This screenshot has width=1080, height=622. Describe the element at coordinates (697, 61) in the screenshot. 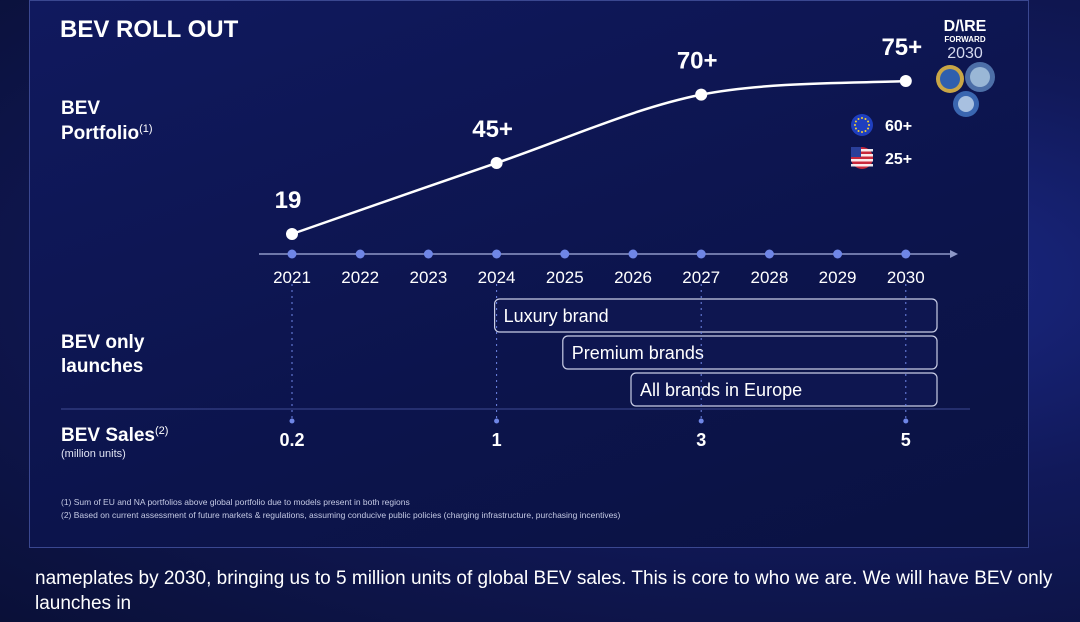

I see `portfolio-label-2027: 70+` at that location.